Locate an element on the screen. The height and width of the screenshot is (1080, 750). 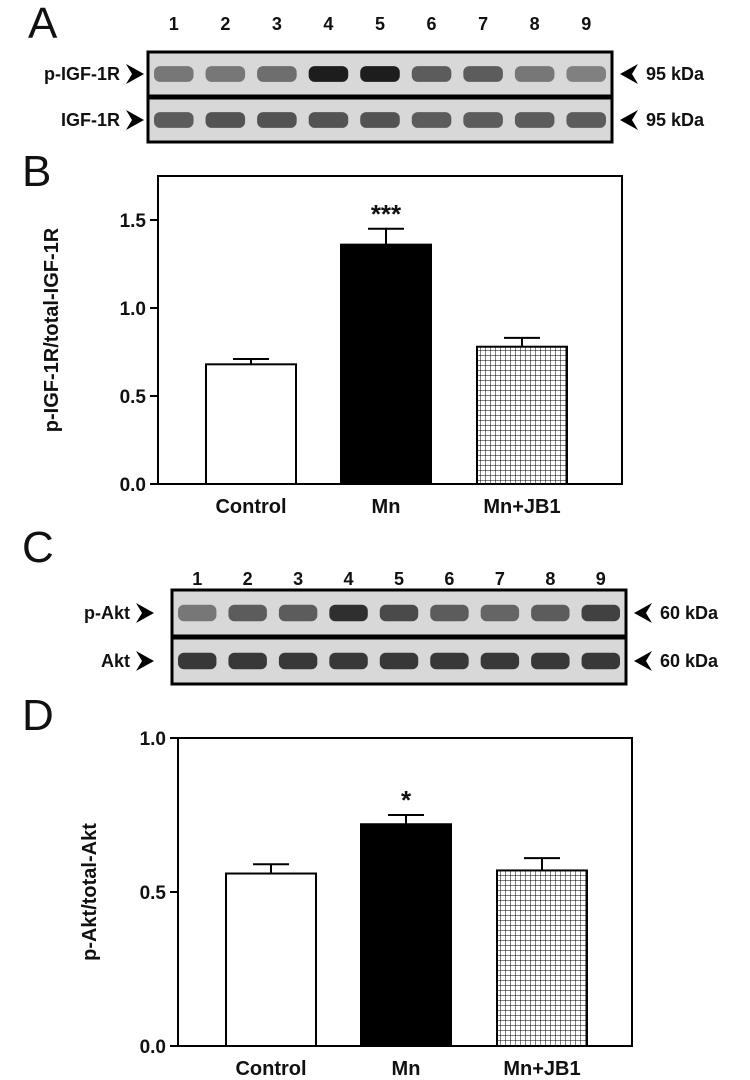
western-blot-a: 1 2 3 4 5 6 7 8 9 p-IGF-1R 95 kDa IGF-1R 95 kDa is located at coordinates (374, 79).